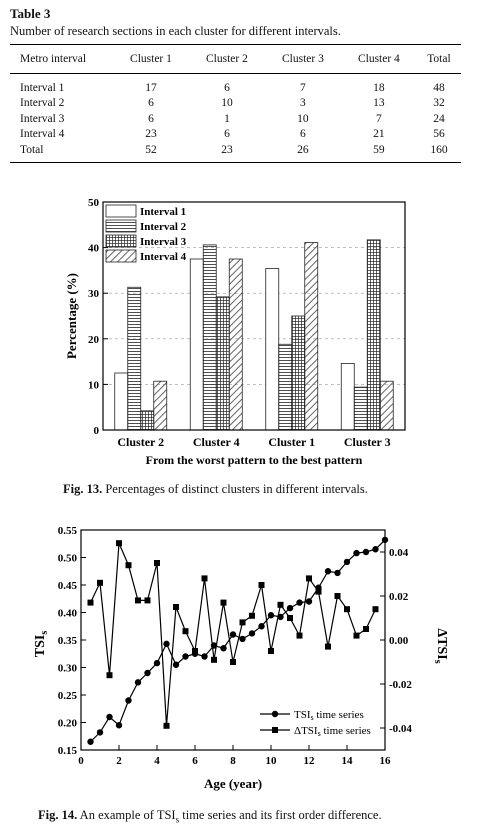 Image resolution: width=481 pixels, height=835 pixels. Describe the element at coordinates (303, 87) in the screenshot. I see `table-cell: 7` at that location.